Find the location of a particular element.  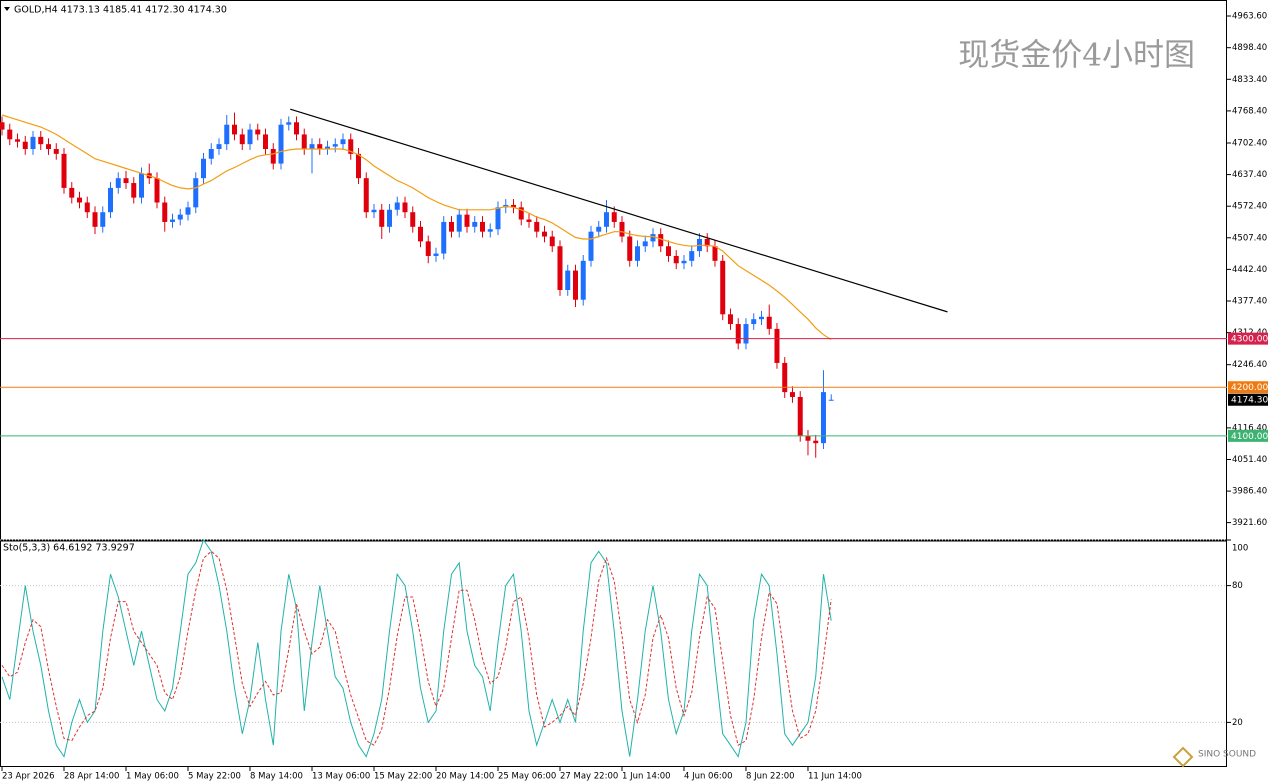

y-tick-label: 20 is located at coordinates (1237, 723).